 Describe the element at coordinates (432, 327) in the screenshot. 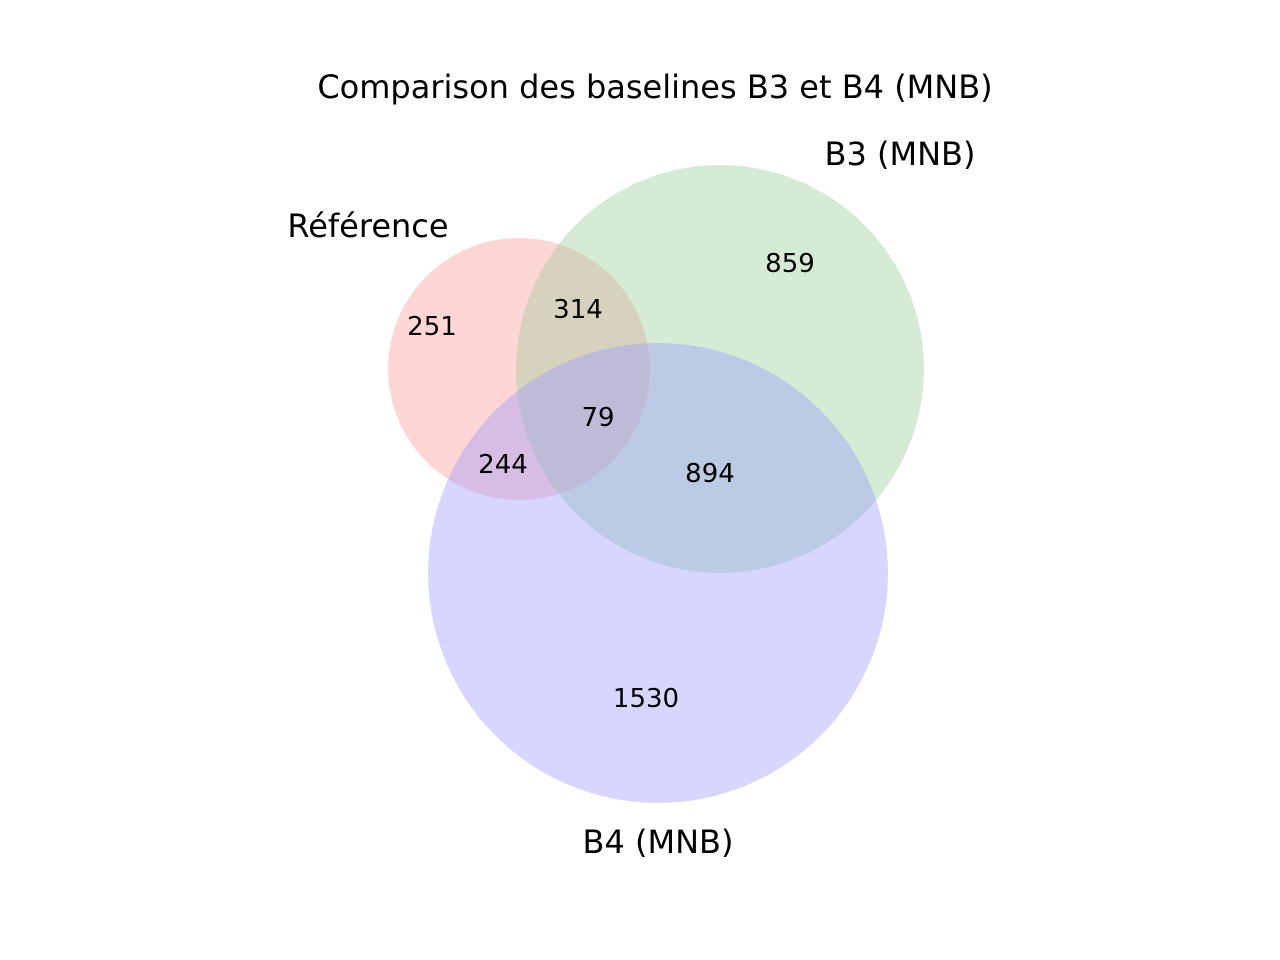

I see `region-label-reference-only: 251` at that location.